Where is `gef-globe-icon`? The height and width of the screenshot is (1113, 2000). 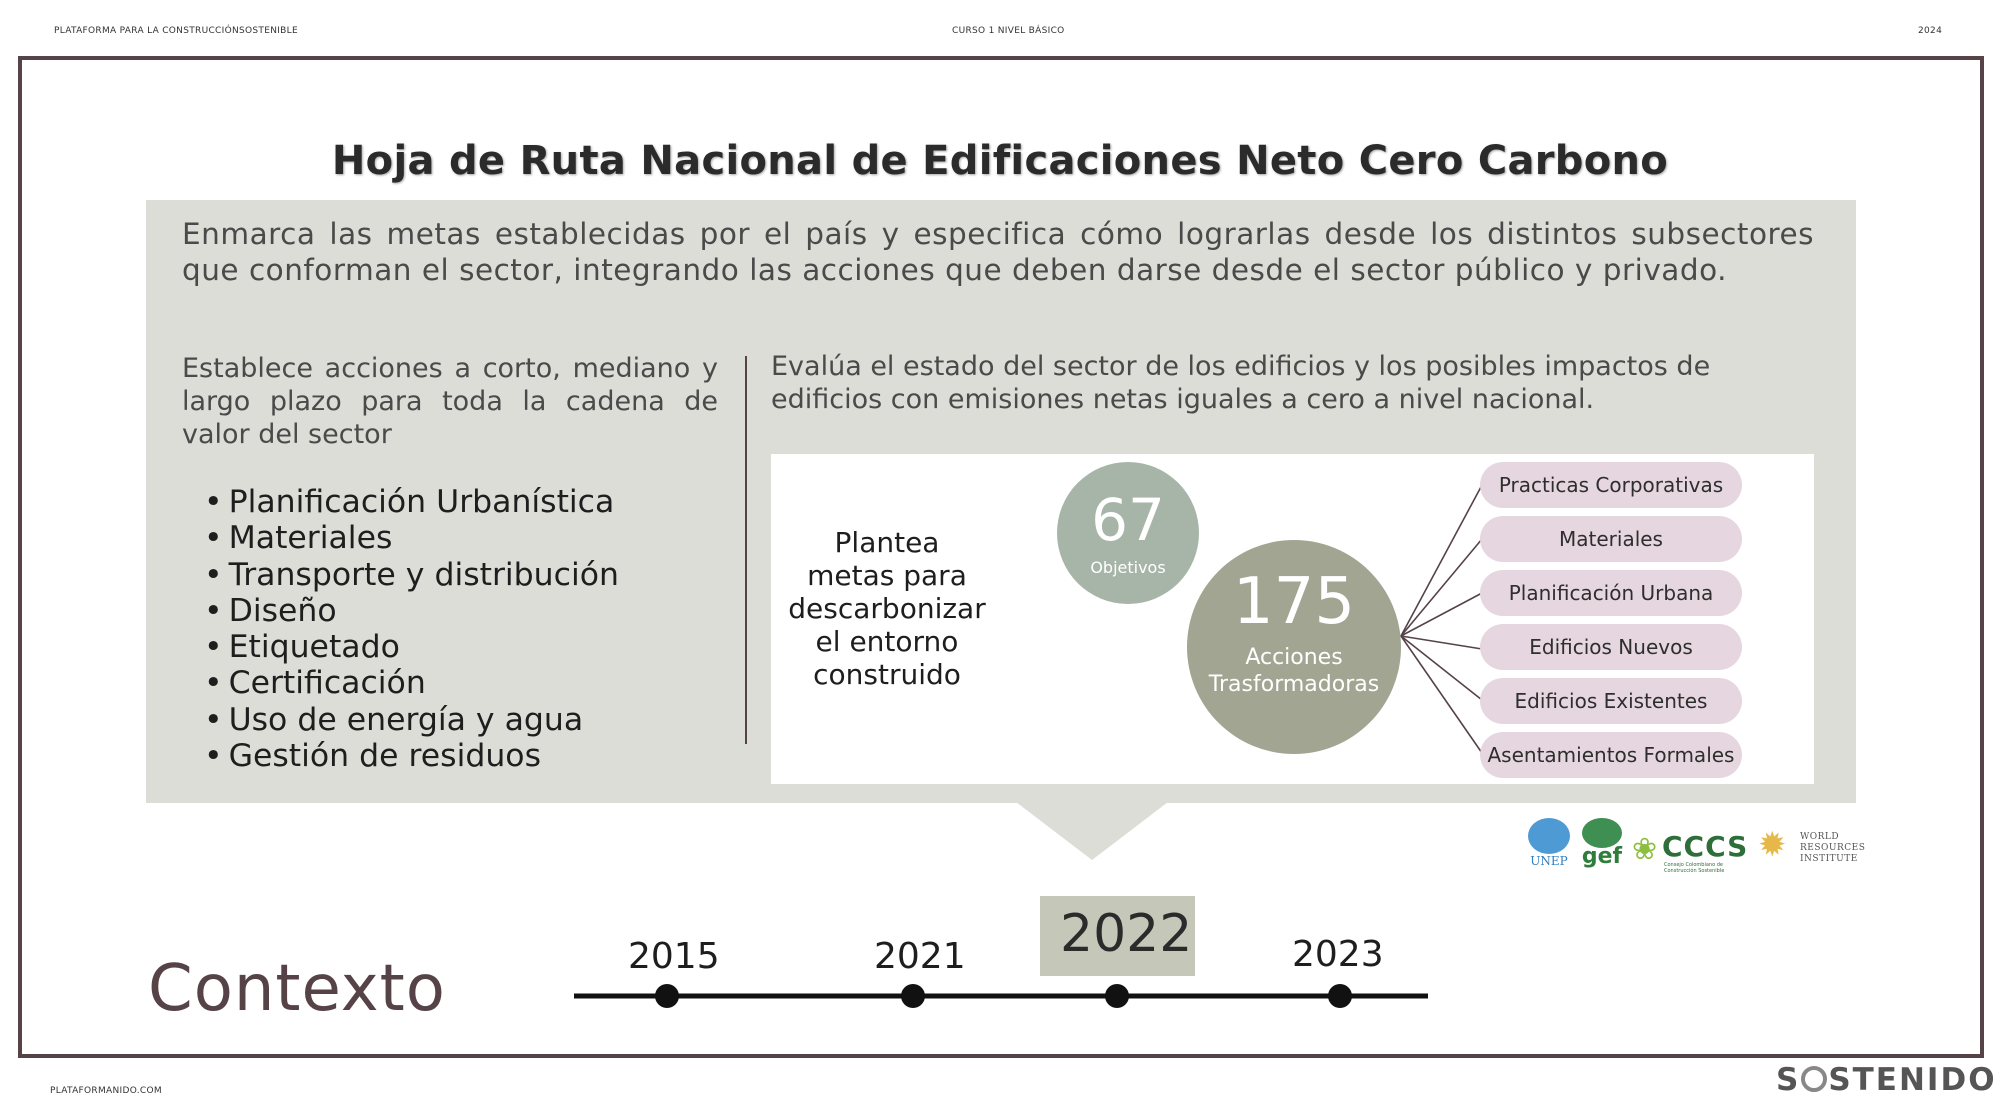
gef-globe-icon is located at coordinates (1602, 833).